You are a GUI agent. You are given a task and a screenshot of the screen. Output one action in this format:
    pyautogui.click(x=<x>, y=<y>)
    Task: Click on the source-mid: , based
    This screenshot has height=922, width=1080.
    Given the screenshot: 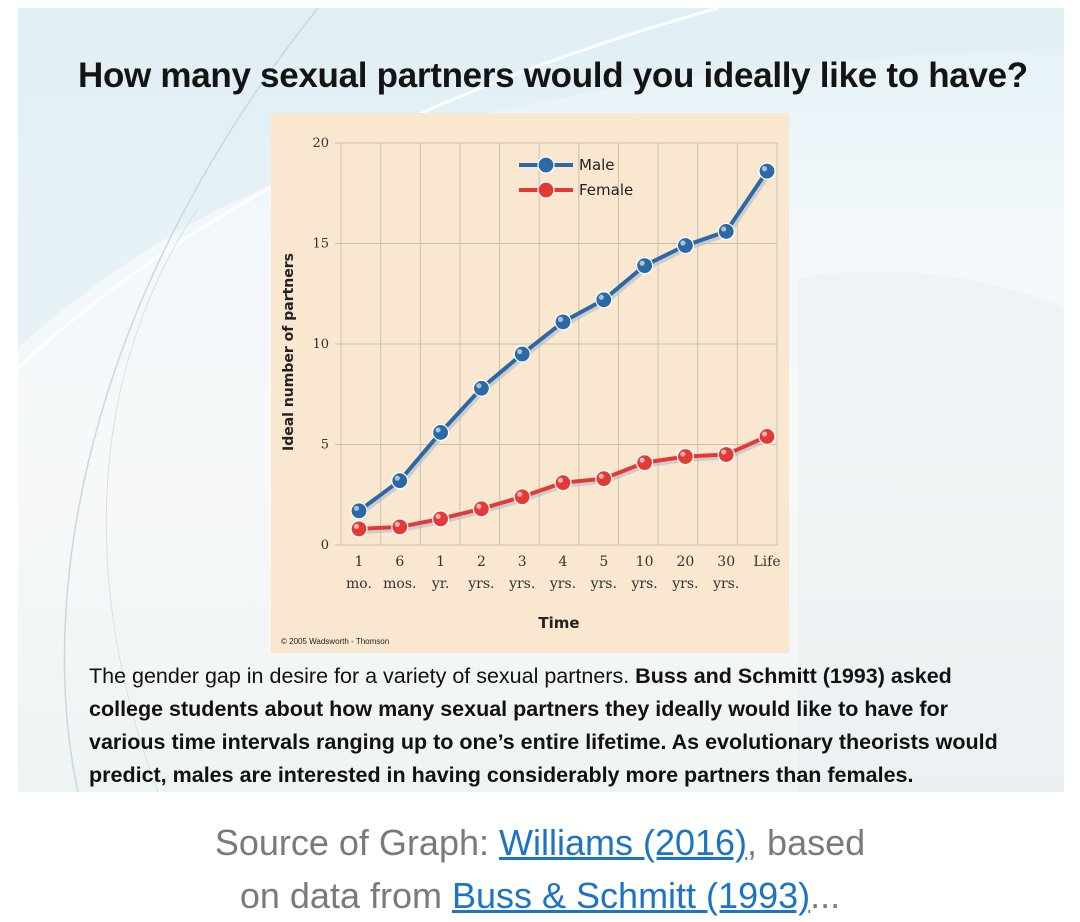 What is the action you would take?
    pyautogui.click(x=806, y=842)
    